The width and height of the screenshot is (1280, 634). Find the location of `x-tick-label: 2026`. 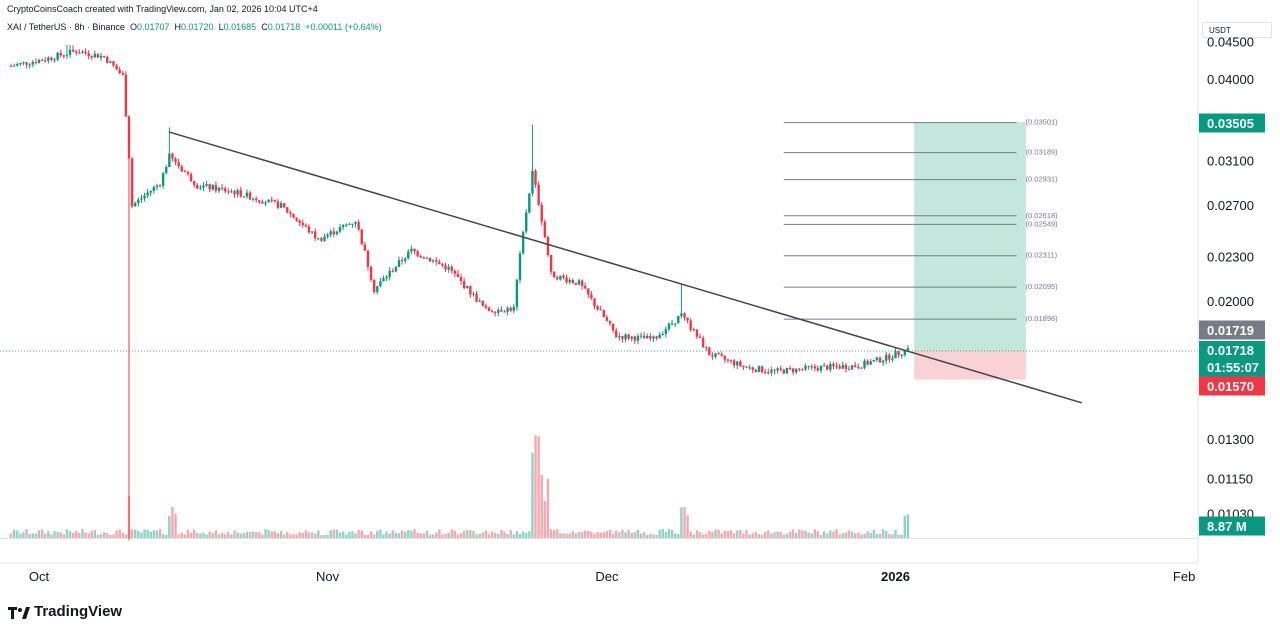

x-tick-label: 2026 is located at coordinates (895, 576).